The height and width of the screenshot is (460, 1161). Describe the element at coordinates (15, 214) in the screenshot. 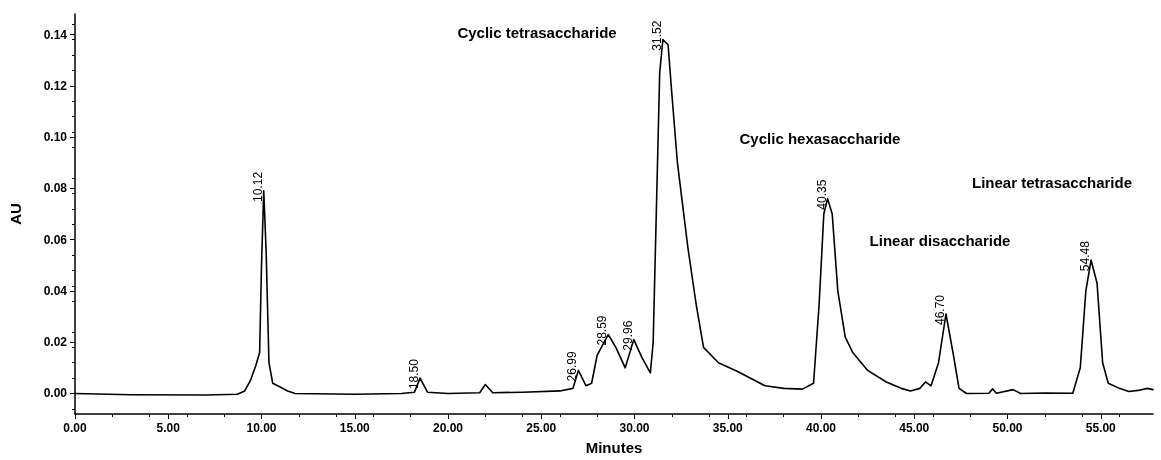

I see `y-axis-title: AU` at that location.